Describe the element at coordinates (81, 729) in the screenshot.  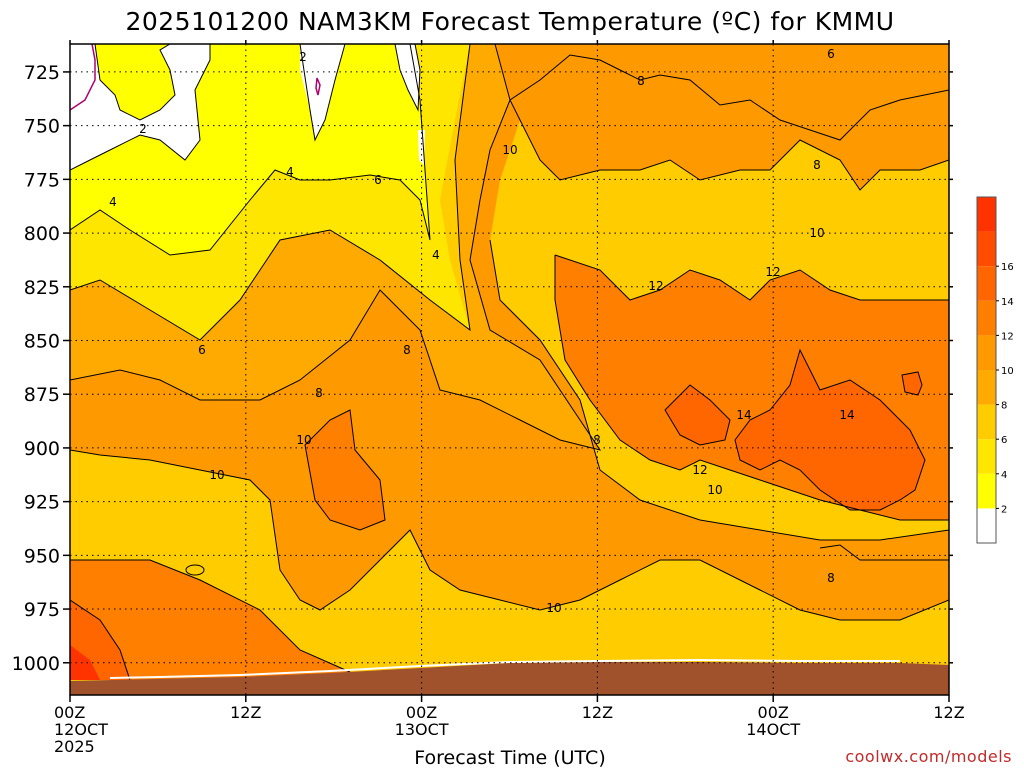
I see `x-tick-label: 12OCT` at that location.